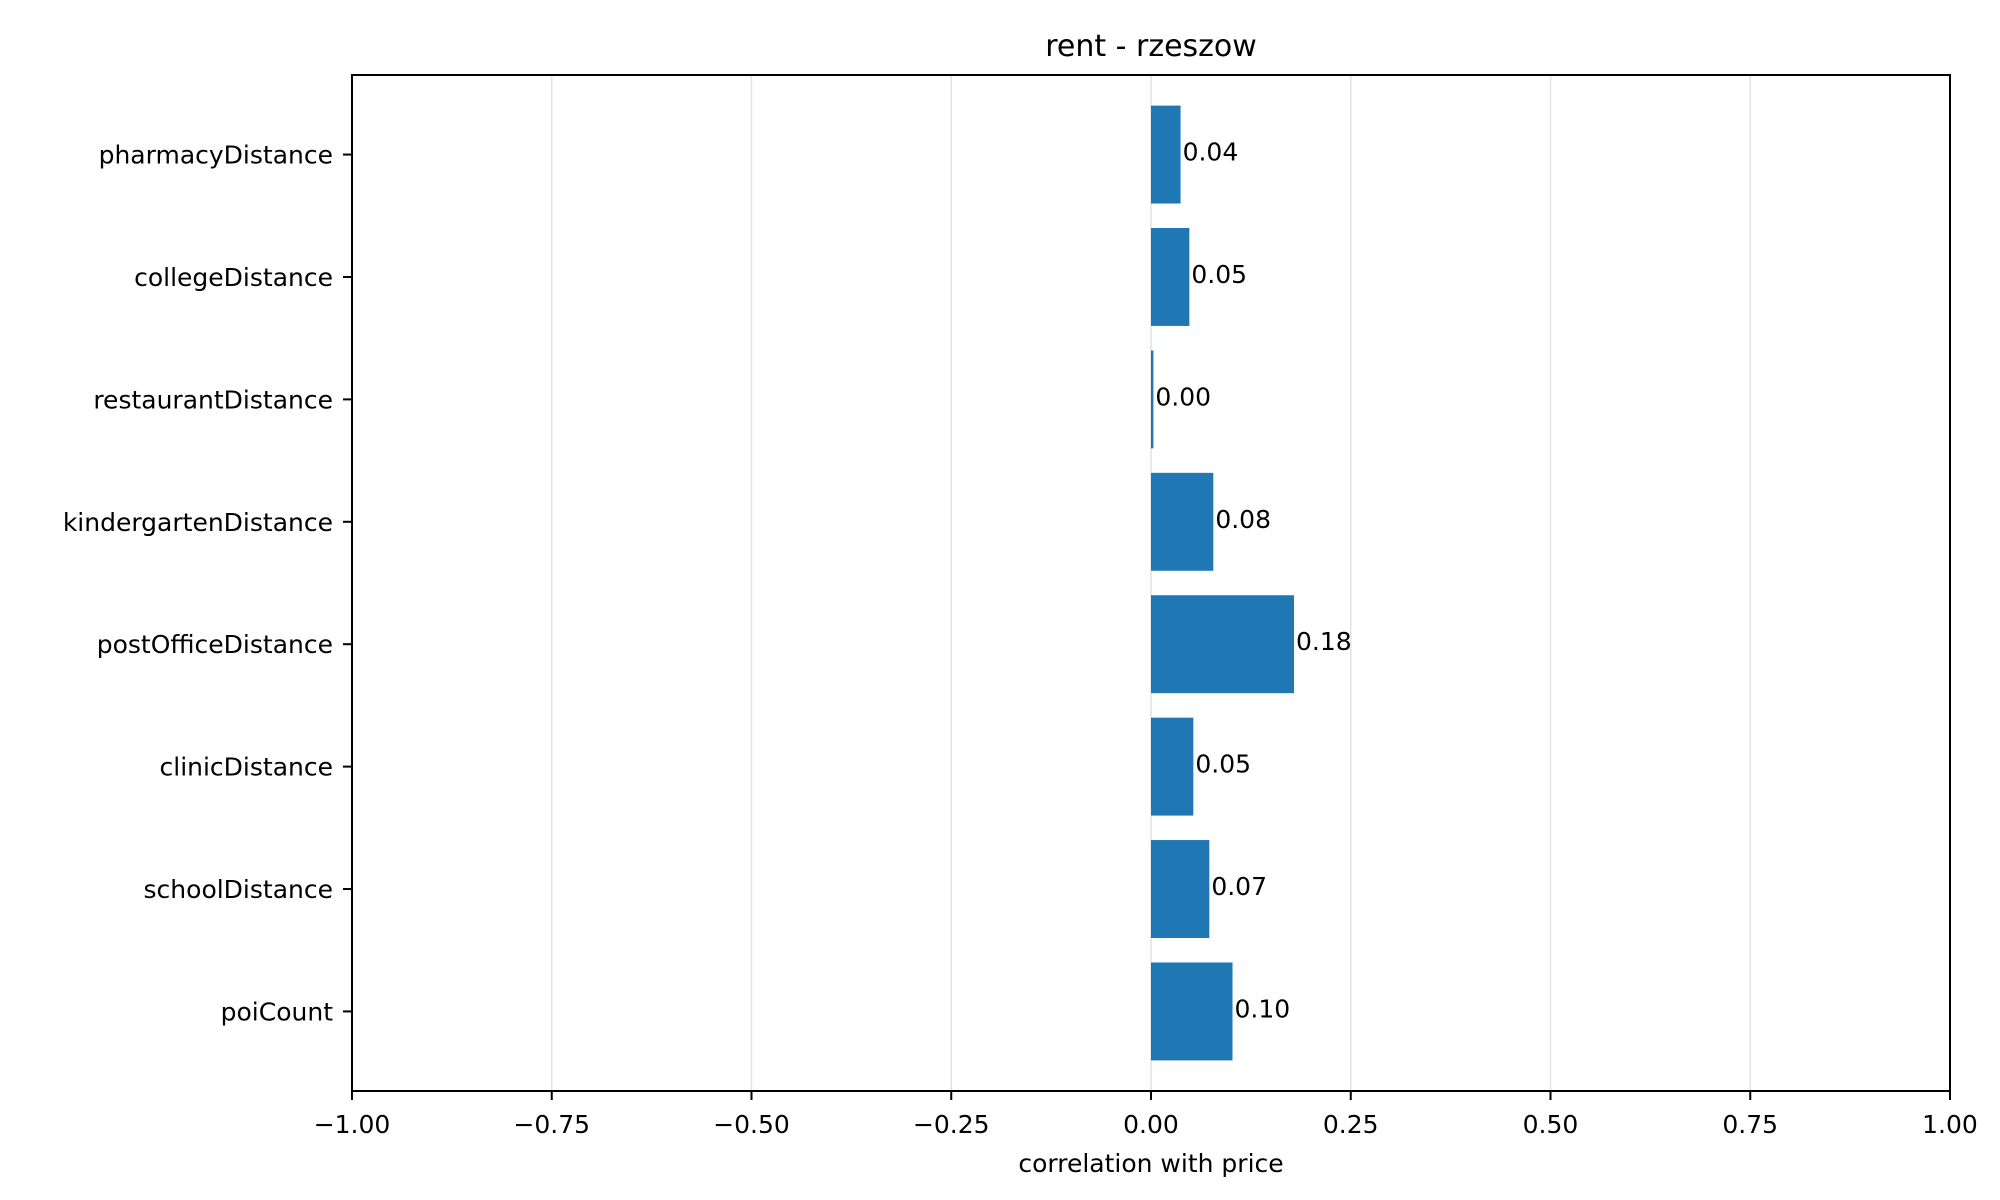  What do you see at coordinates (1262, 1008) in the screenshot?
I see `value-label-poiCount: 0.10` at bounding box center [1262, 1008].